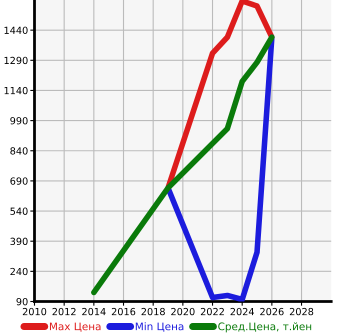  I want to click on y-tick-label: 690, so click(19, 181).